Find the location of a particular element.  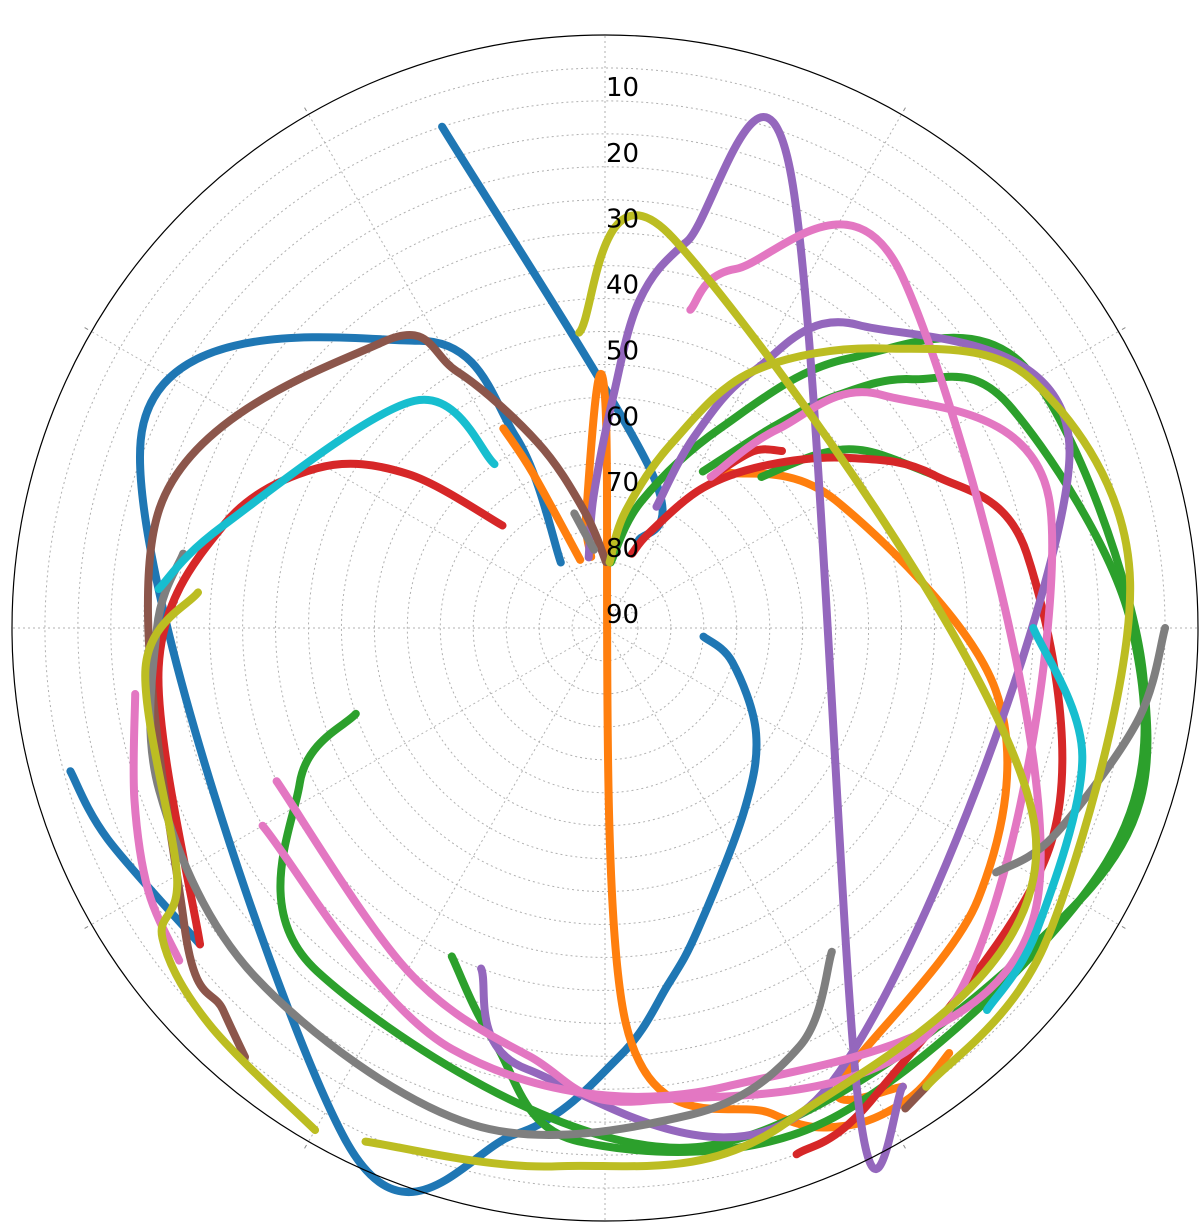

r-tick-label: 60 is located at coordinates (622, 417).